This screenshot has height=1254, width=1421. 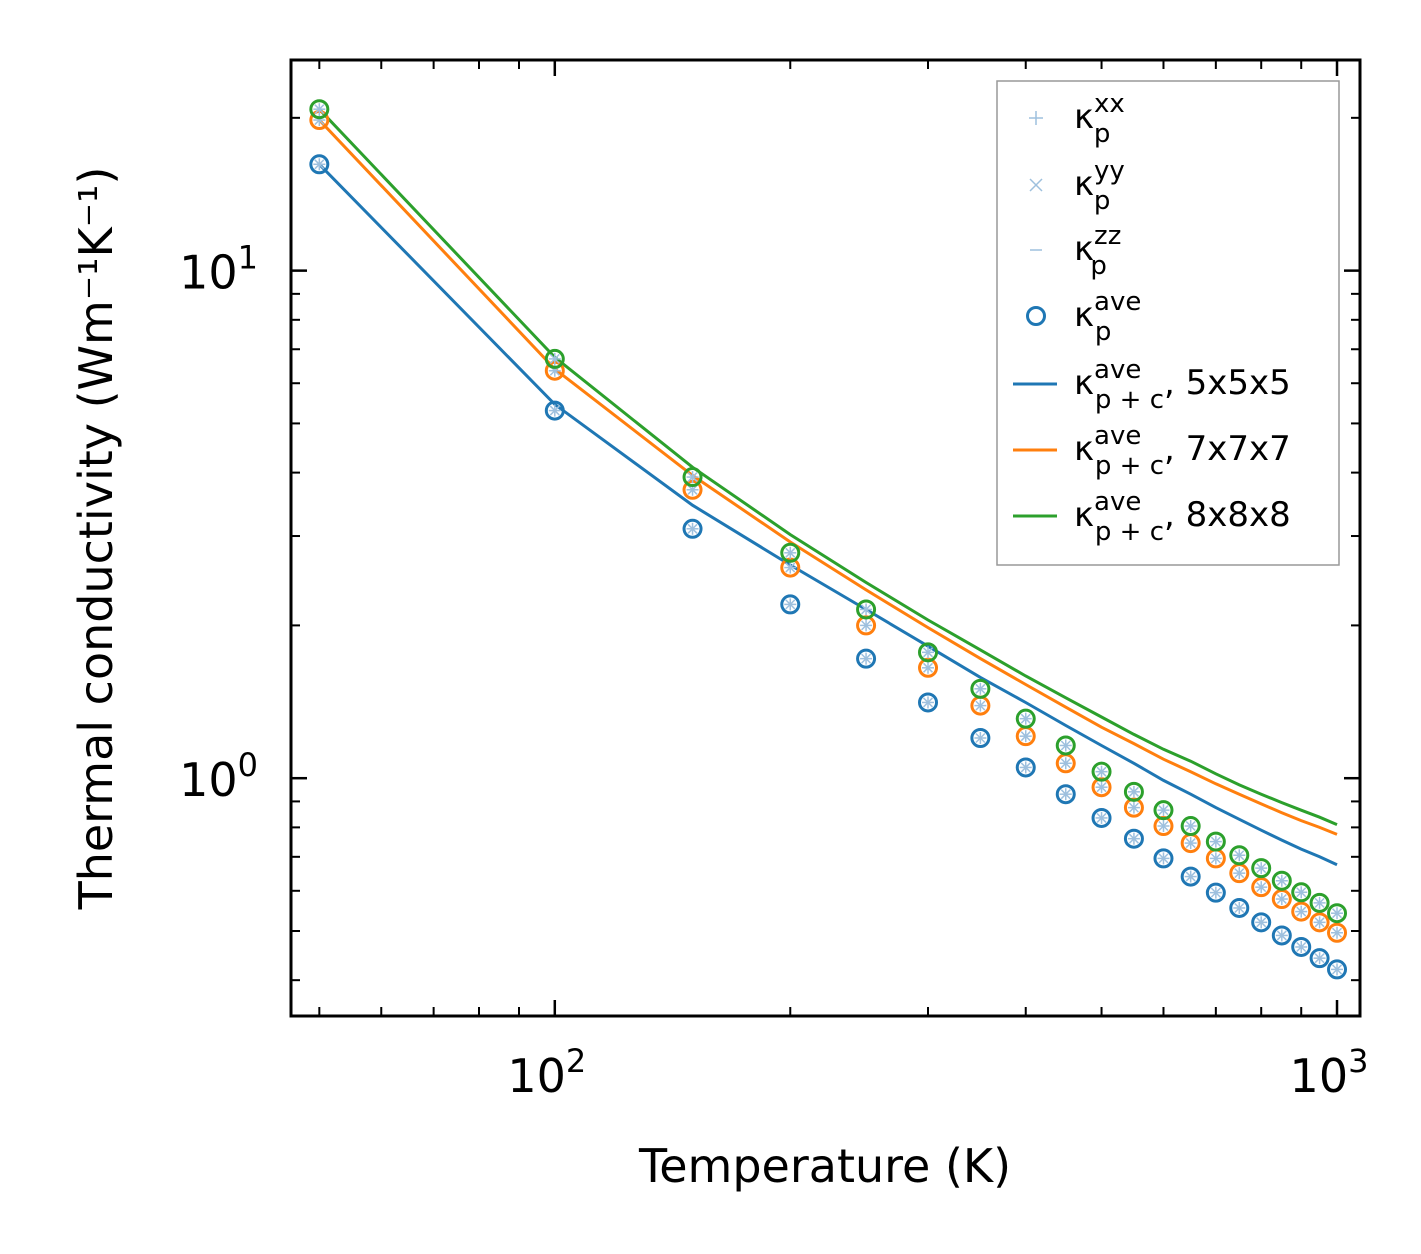 I want to click on x-tick-label: 103, so click(x=1329, y=1072).